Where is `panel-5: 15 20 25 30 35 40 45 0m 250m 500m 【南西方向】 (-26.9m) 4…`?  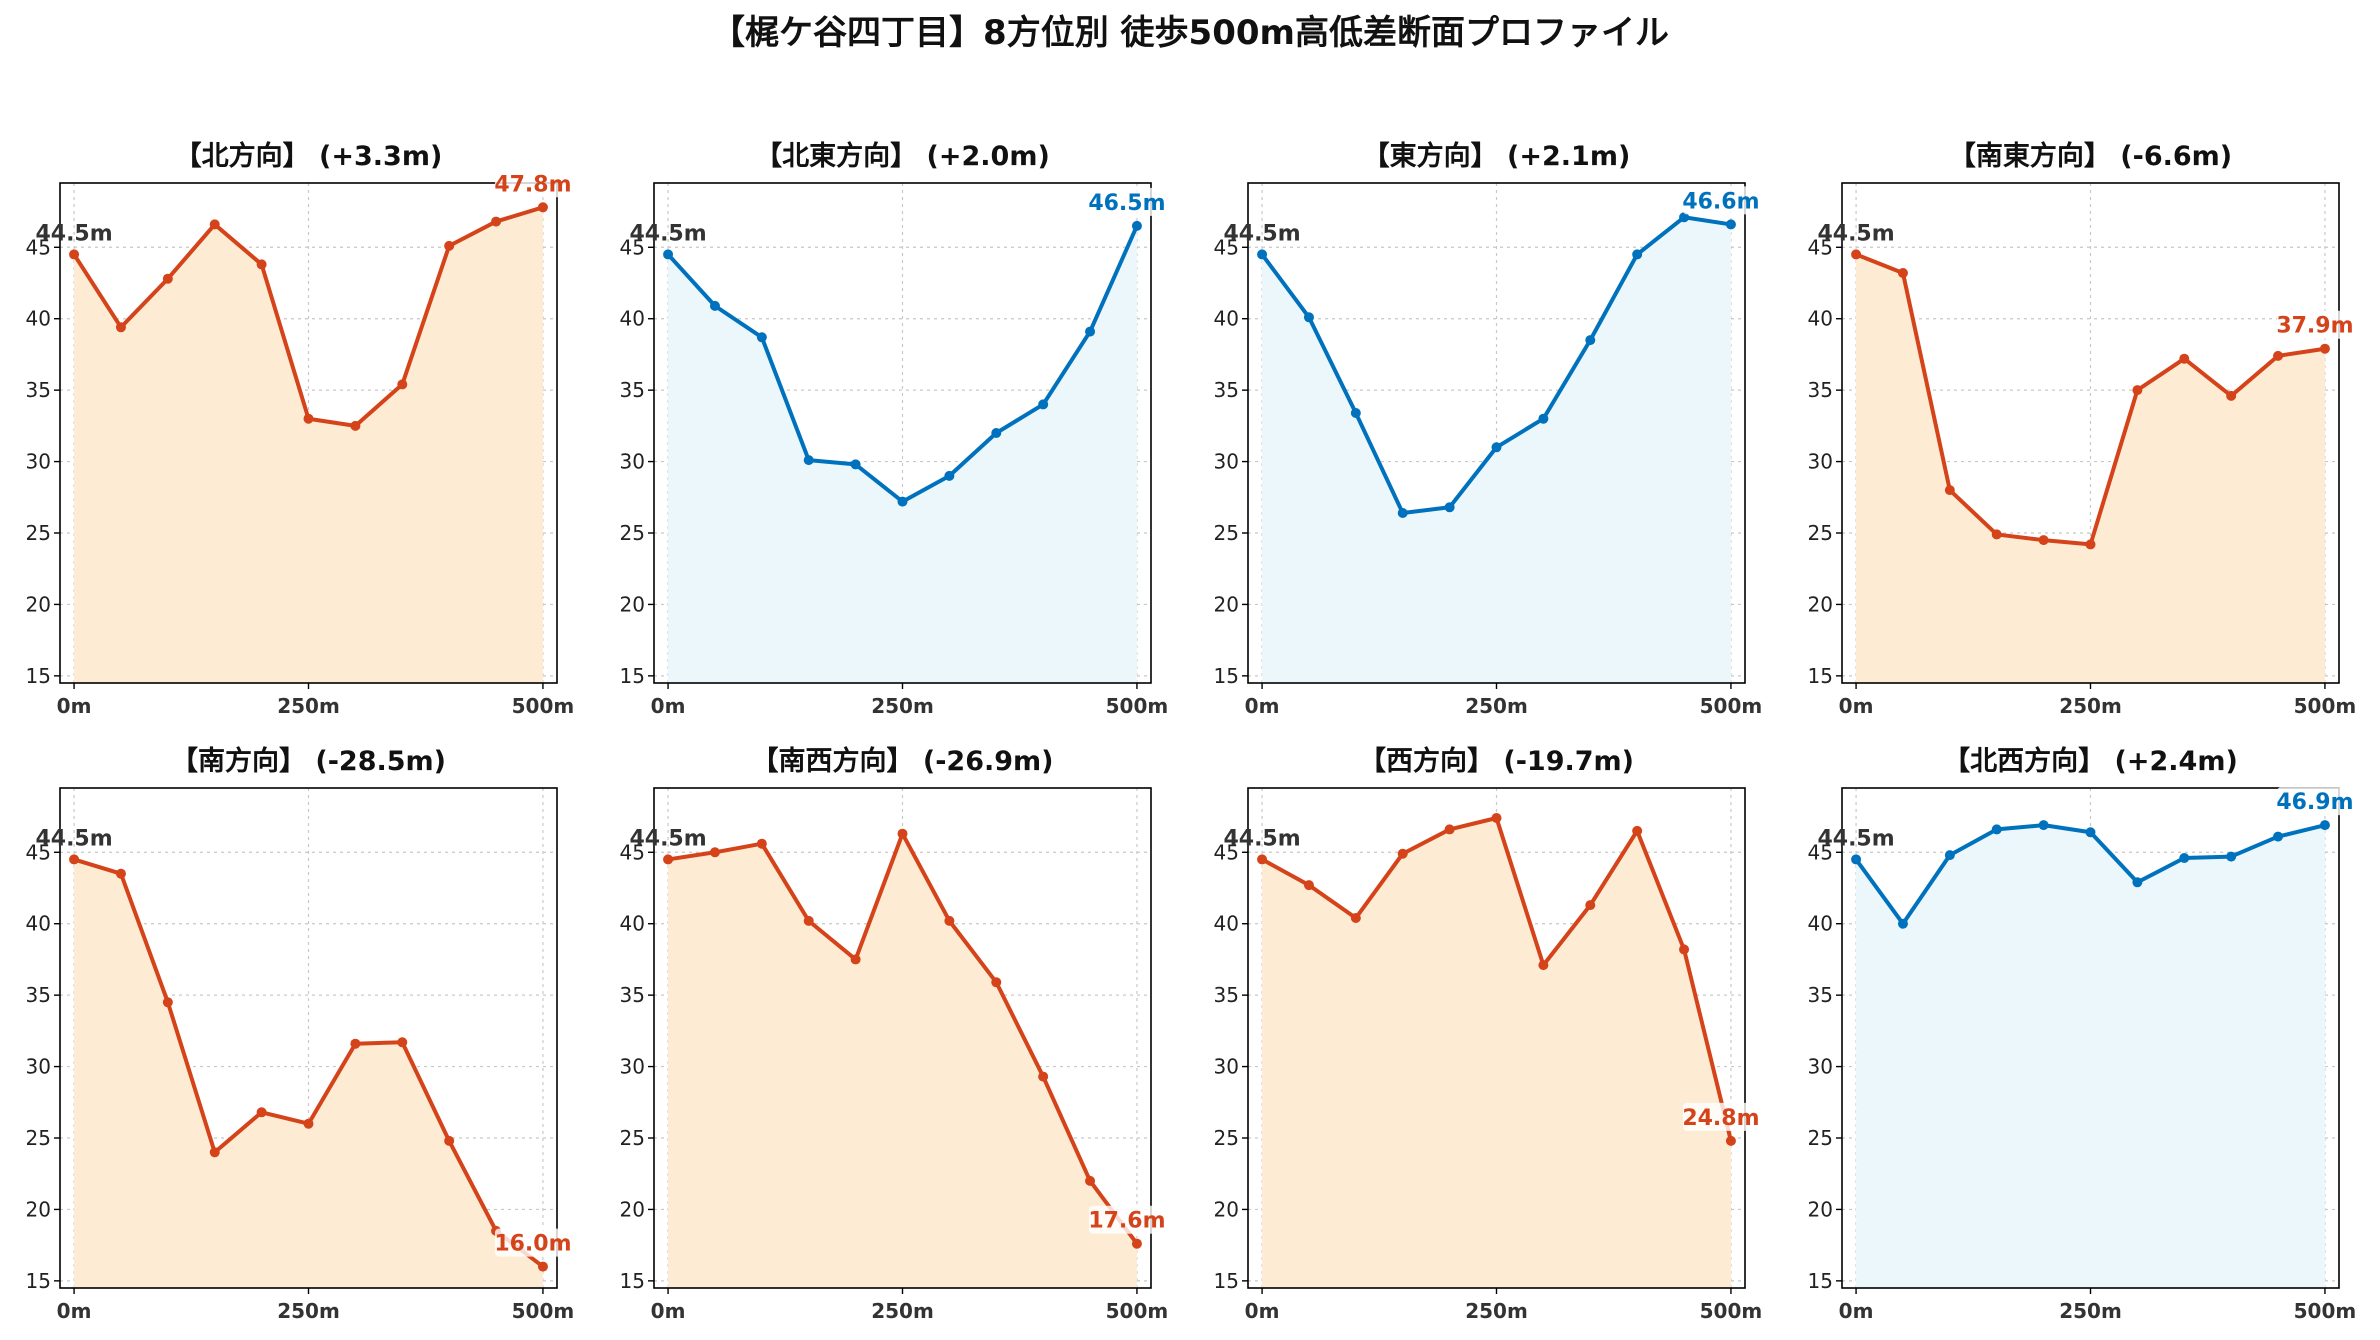
panel-5: 15 20 25 30 35 40 45 0m 250m 500m 【南西方向】 (-26.9m) 4… is located at coordinates (894, 1034).